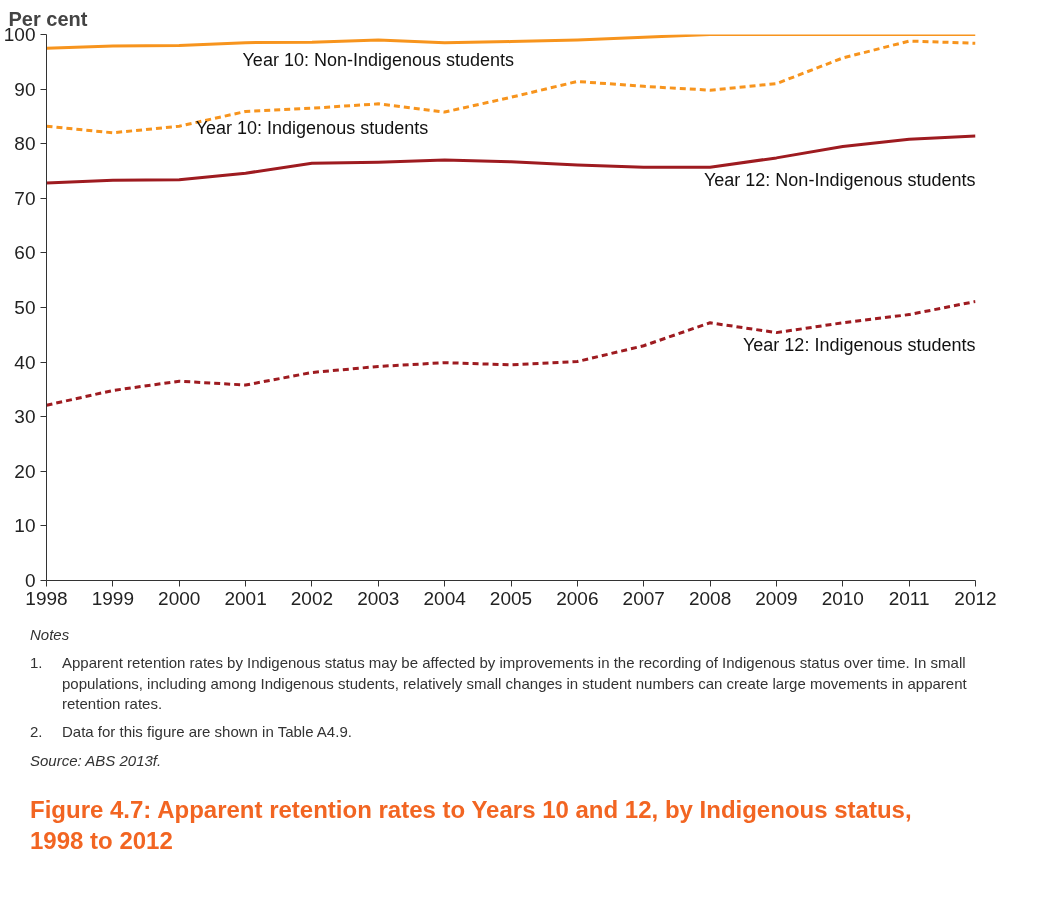  Describe the element at coordinates (378, 598) in the screenshot. I see `x-tick-label: 2003` at that location.